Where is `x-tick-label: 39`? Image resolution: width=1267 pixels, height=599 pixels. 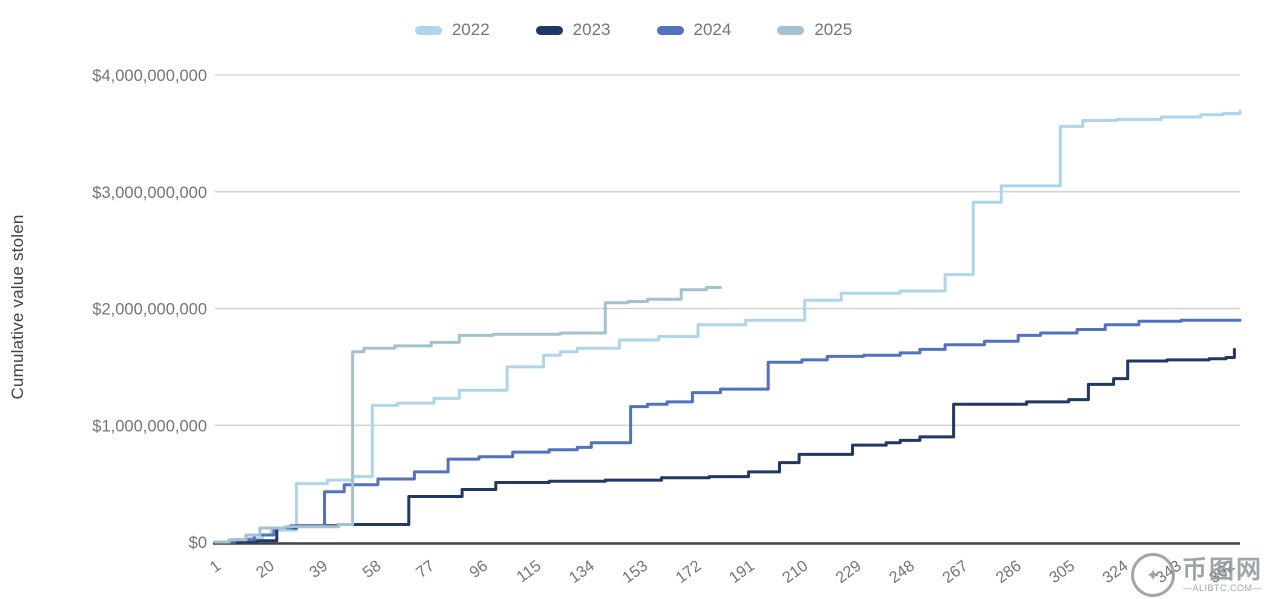 x-tick-label: 39 is located at coordinates (319, 569).